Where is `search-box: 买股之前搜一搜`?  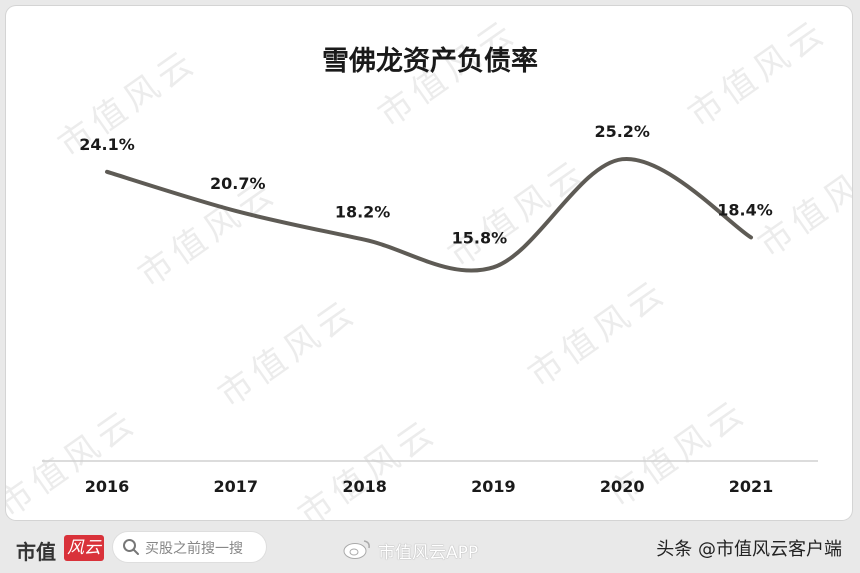 search-box: 买股之前搜一搜 is located at coordinates (189, 547).